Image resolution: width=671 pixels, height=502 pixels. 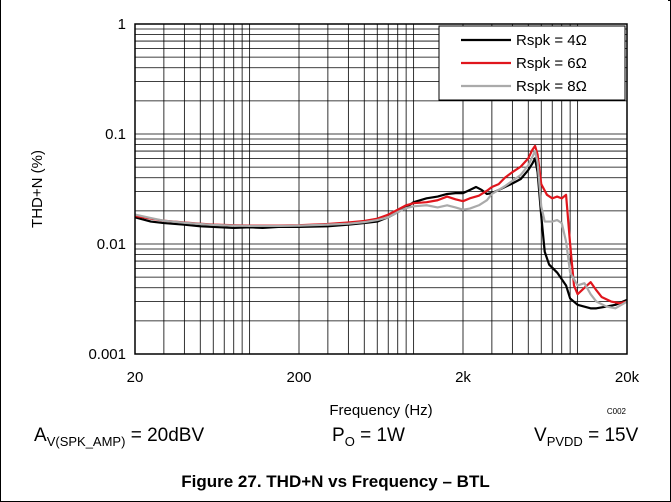 What do you see at coordinates (551, 63) in the screenshot?
I see `legend-label-2: Rspk = 6Ω` at bounding box center [551, 63].